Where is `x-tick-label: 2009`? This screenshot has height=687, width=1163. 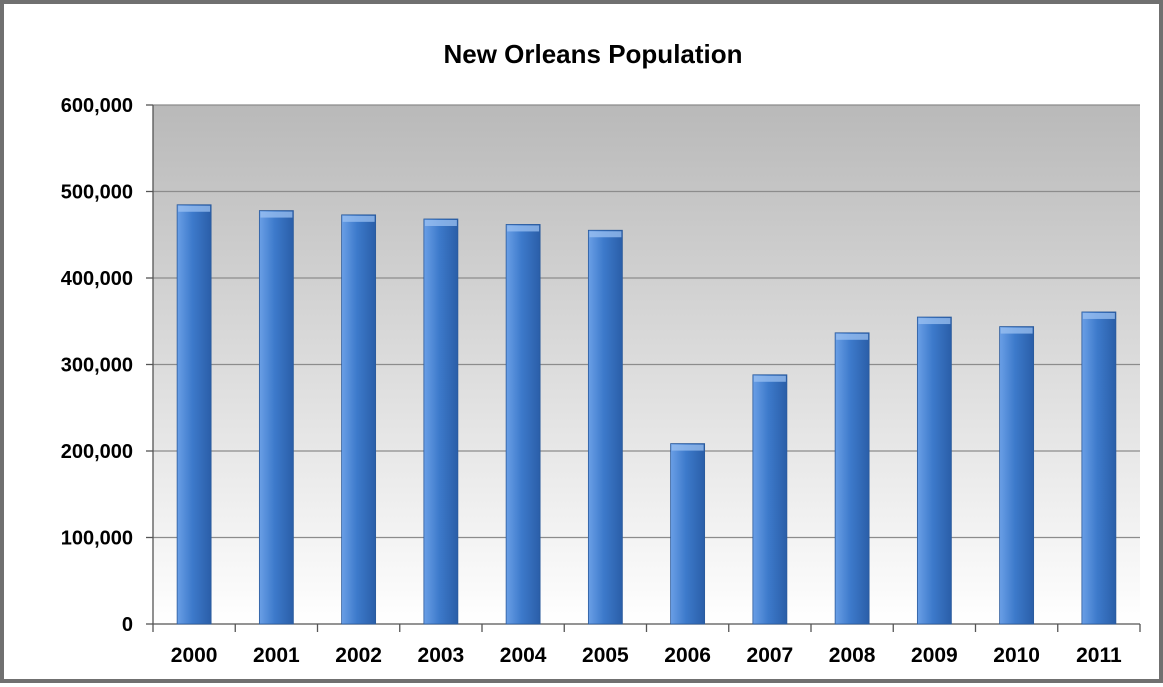 x-tick-label: 2009 is located at coordinates (934, 655).